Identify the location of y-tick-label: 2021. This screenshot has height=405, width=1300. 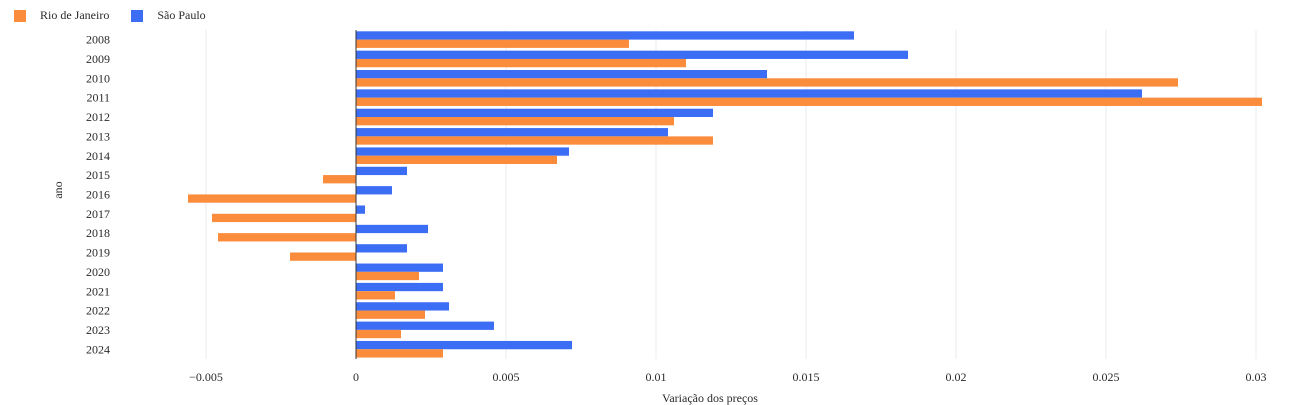
(98, 291).